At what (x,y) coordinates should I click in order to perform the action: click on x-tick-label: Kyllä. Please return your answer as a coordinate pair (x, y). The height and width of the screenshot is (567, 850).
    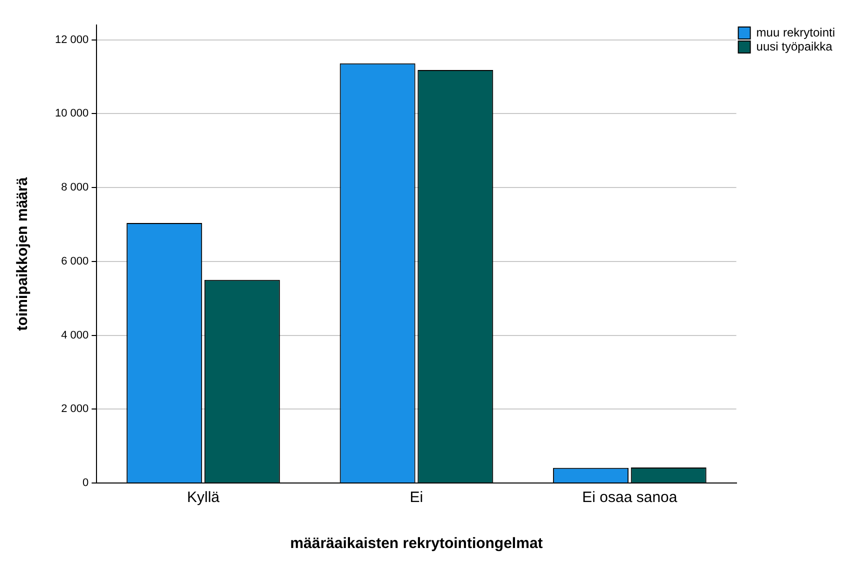
    Looking at the image, I should click on (203, 497).